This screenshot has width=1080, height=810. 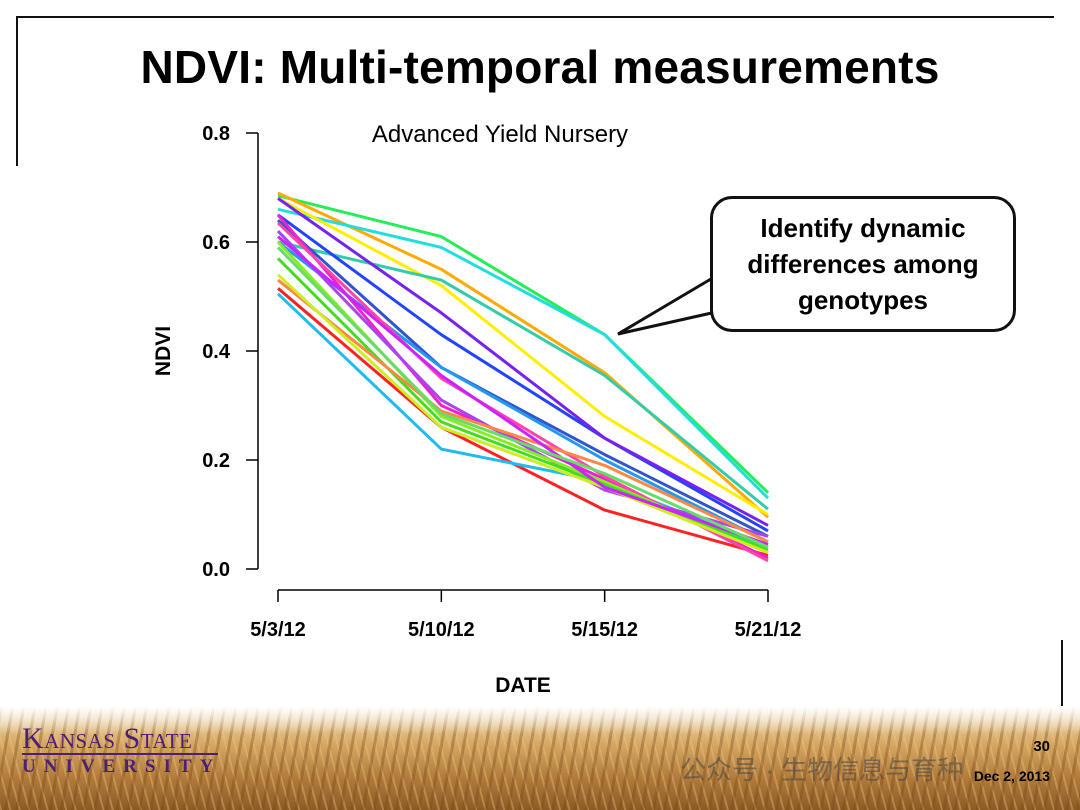 What do you see at coordinates (822, 770) in the screenshot?
I see `watermark: 公众号 · 生物信息与育种` at bounding box center [822, 770].